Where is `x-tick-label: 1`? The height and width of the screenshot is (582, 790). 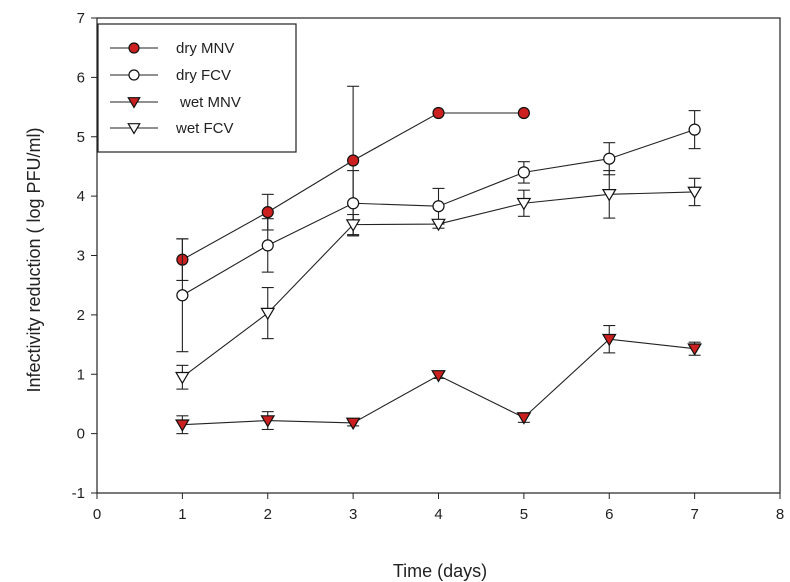 x-tick-label: 1 is located at coordinates (182, 514).